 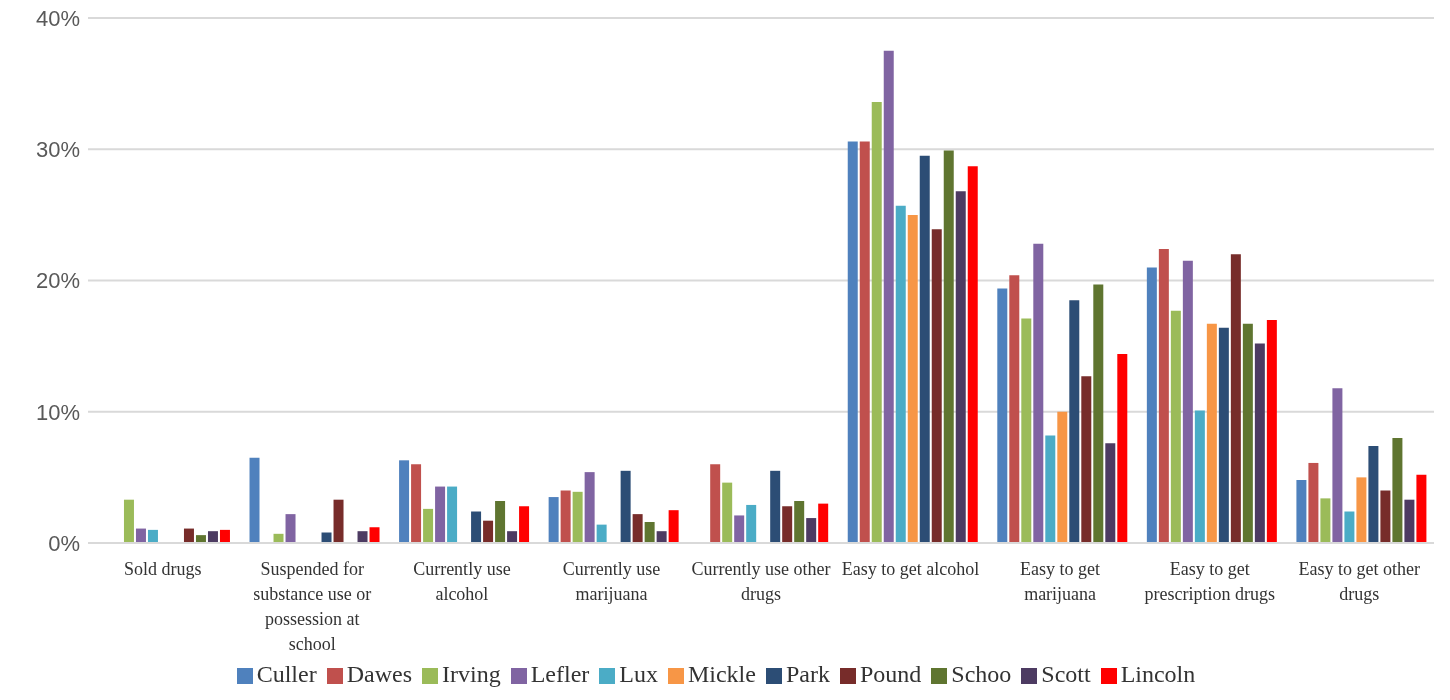 I want to click on x-tick-label: Currently use marijuana, so click(x=611, y=581).